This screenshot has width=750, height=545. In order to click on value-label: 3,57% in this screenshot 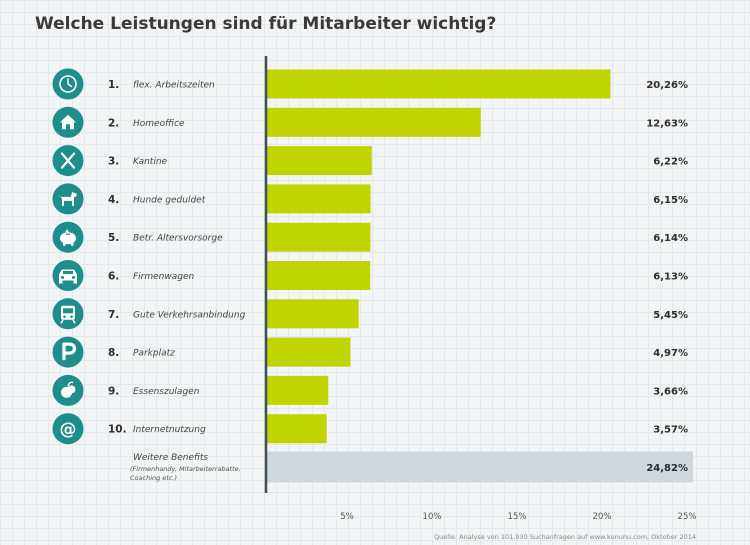, I will do `click(670, 430)`.